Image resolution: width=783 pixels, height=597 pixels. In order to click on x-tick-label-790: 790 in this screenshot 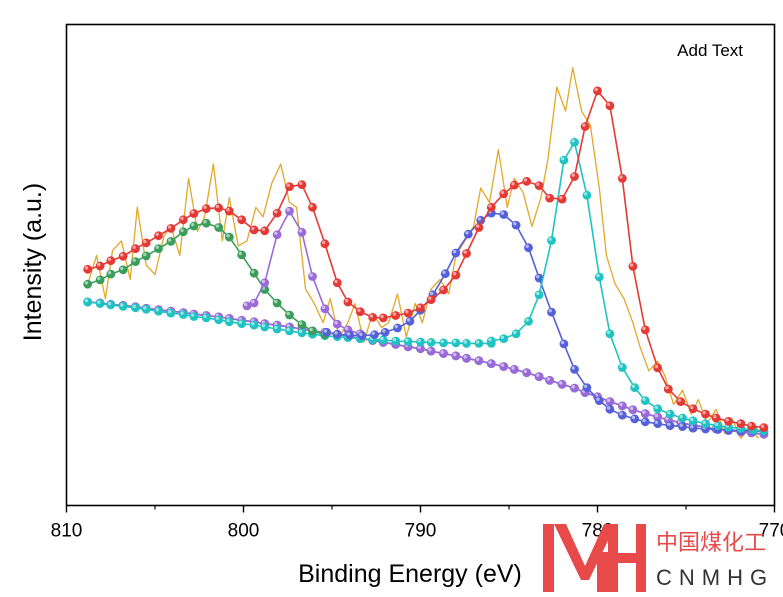, I will do `click(421, 531)`.